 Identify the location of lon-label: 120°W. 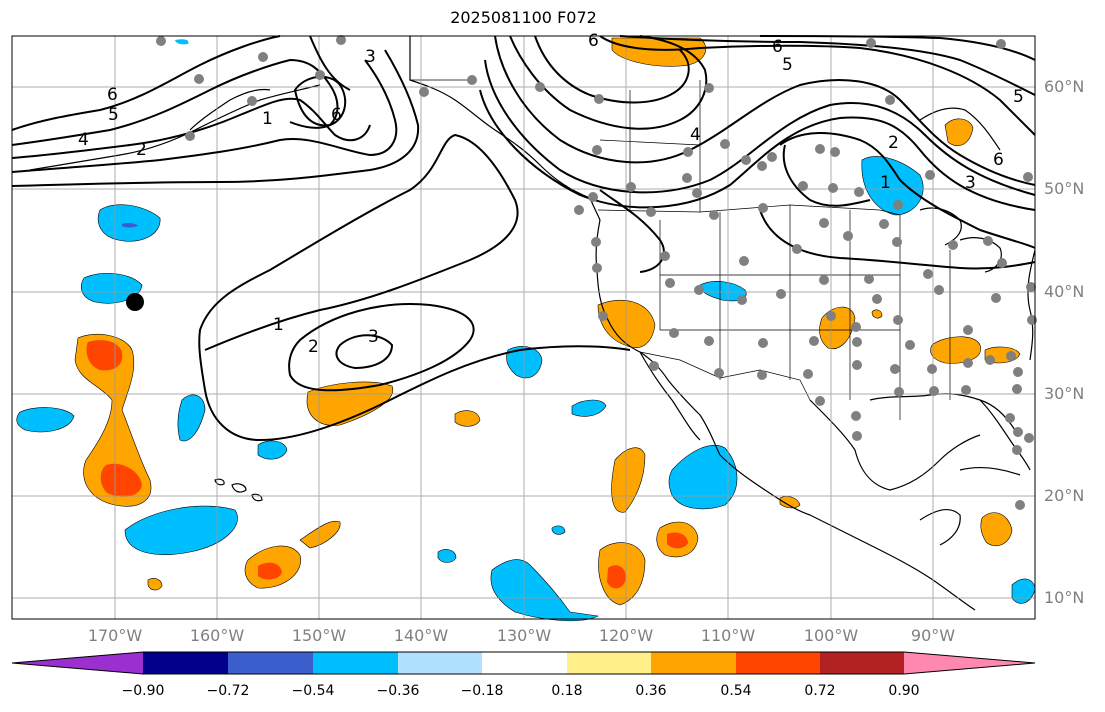
(626, 635).